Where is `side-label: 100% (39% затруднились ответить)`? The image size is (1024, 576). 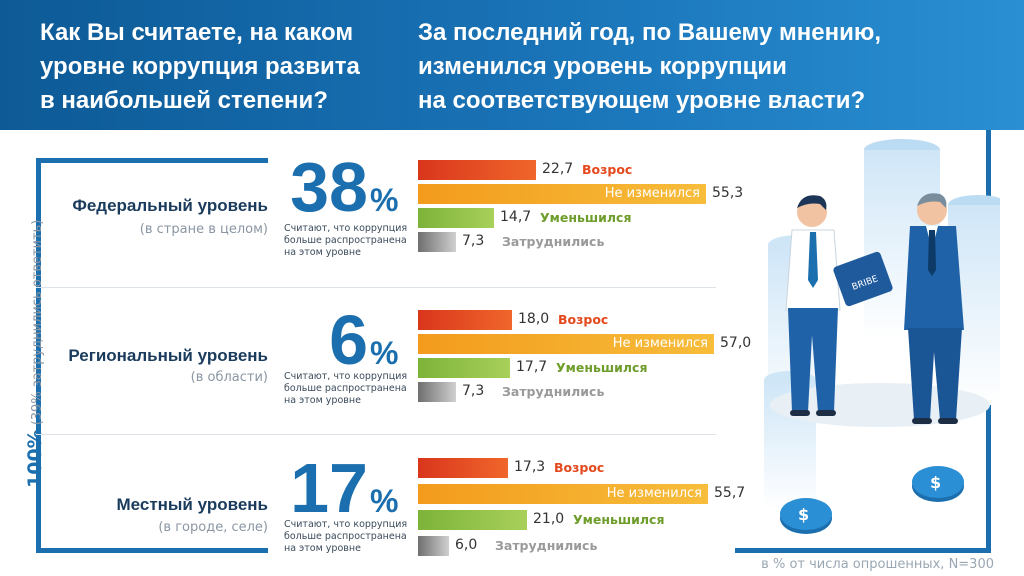 side-label: 100% (39% затруднились ответить) is located at coordinates (35, 354).